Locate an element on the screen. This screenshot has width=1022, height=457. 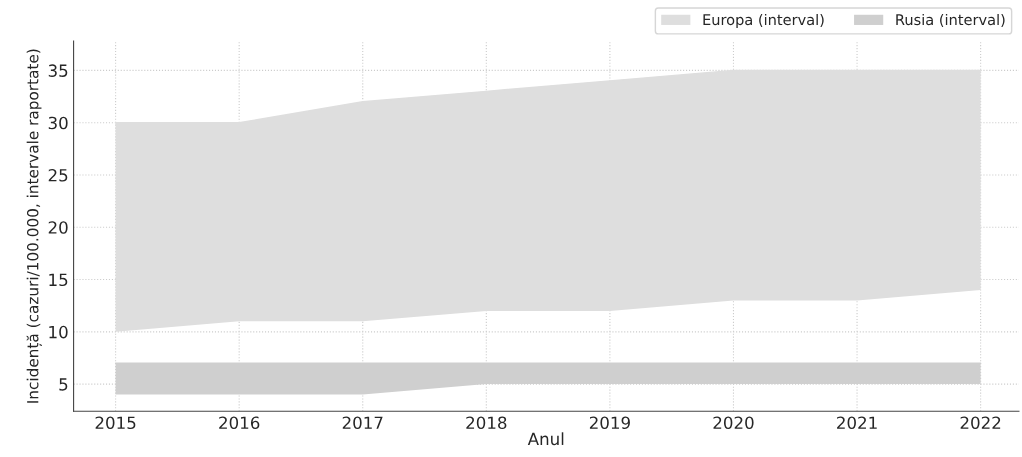
y-axis-title: Incidență (cazuri/100.000, intervale raportate) is located at coordinates (34, 226).